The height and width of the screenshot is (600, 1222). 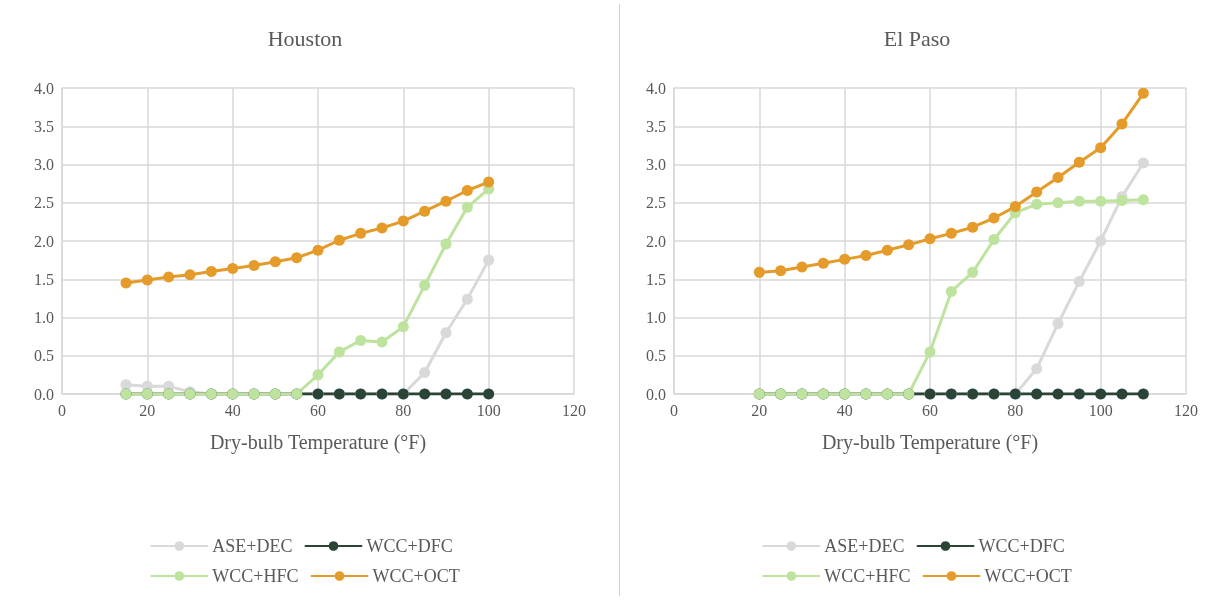 I want to click on chart-title: El Paso, so click(x=917, y=38).